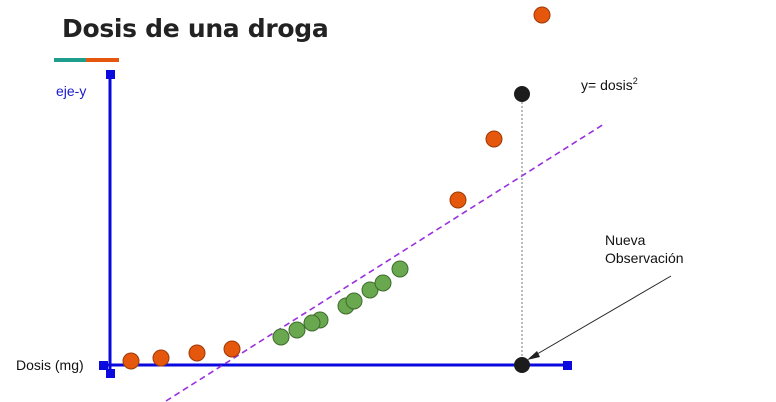 This screenshot has width=776, height=402. Describe the element at coordinates (607, 85) in the screenshot. I see `formula-prefix: y= dosis` at that location.